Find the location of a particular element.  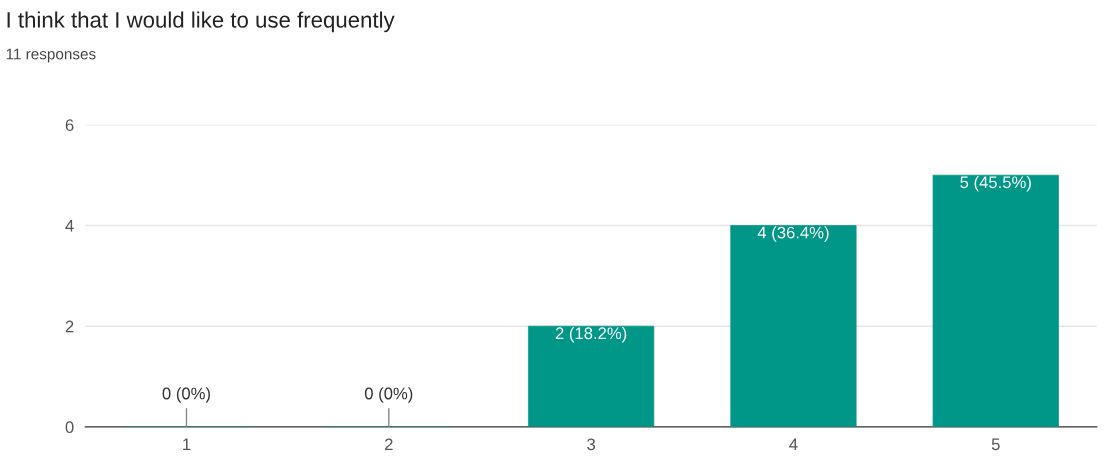

x-tick-label: 3 is located at coordinates (591, 444).